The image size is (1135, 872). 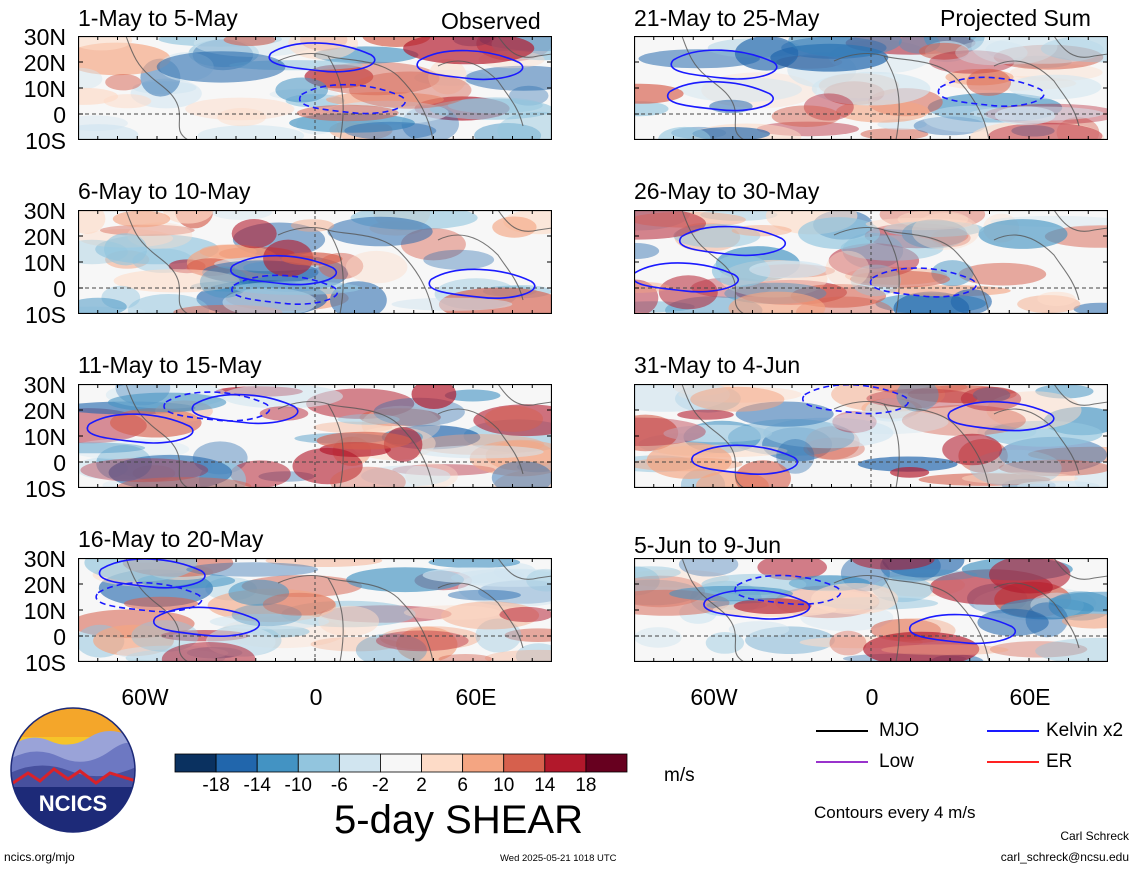 What do you see at coordinates (1030, 697) in the screenshot?
I see `lon-label-right-60e: 60E` at bounding box center [1030, 697].